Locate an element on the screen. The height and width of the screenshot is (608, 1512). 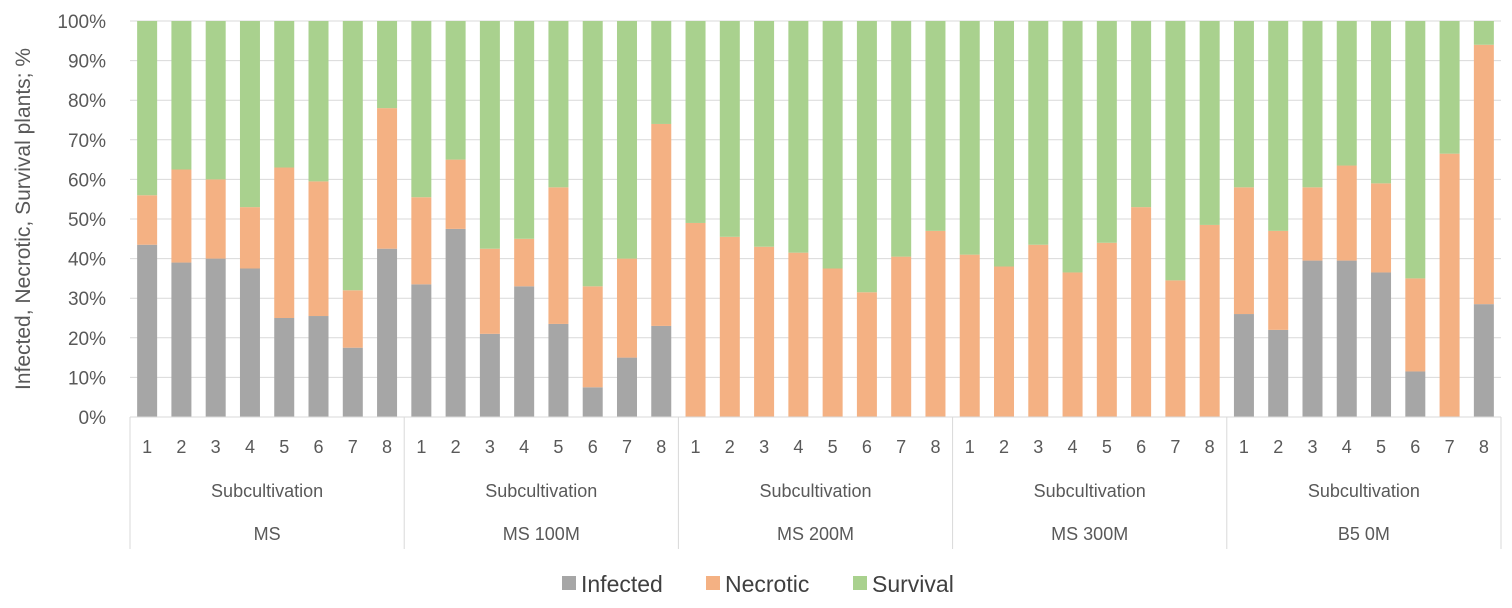
y-tick-label: 40% is located at coordinates (87, 260).